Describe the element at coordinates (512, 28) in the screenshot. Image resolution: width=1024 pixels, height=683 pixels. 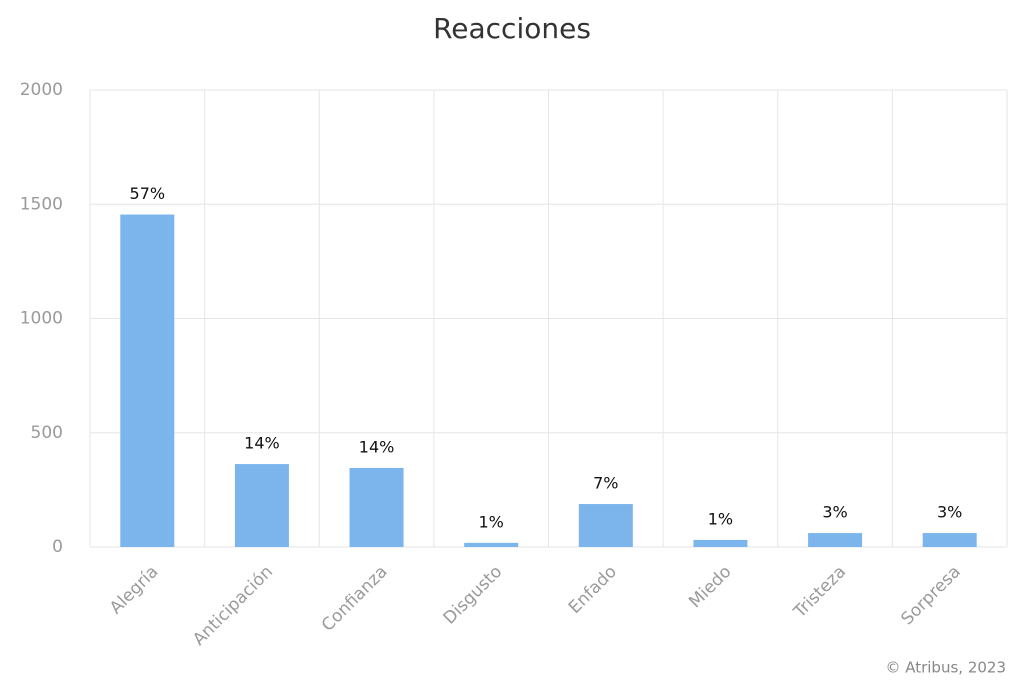
I see `chart-title: Reacciones` at that location.